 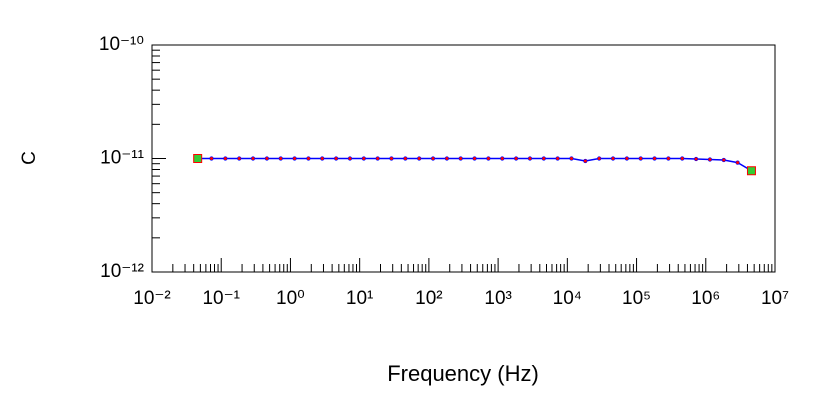 What do you see at coordinates (122, 158) in the screenshot?
I see `y-tick-label: 10⁻¹¹` at bounding box center [122, 158].